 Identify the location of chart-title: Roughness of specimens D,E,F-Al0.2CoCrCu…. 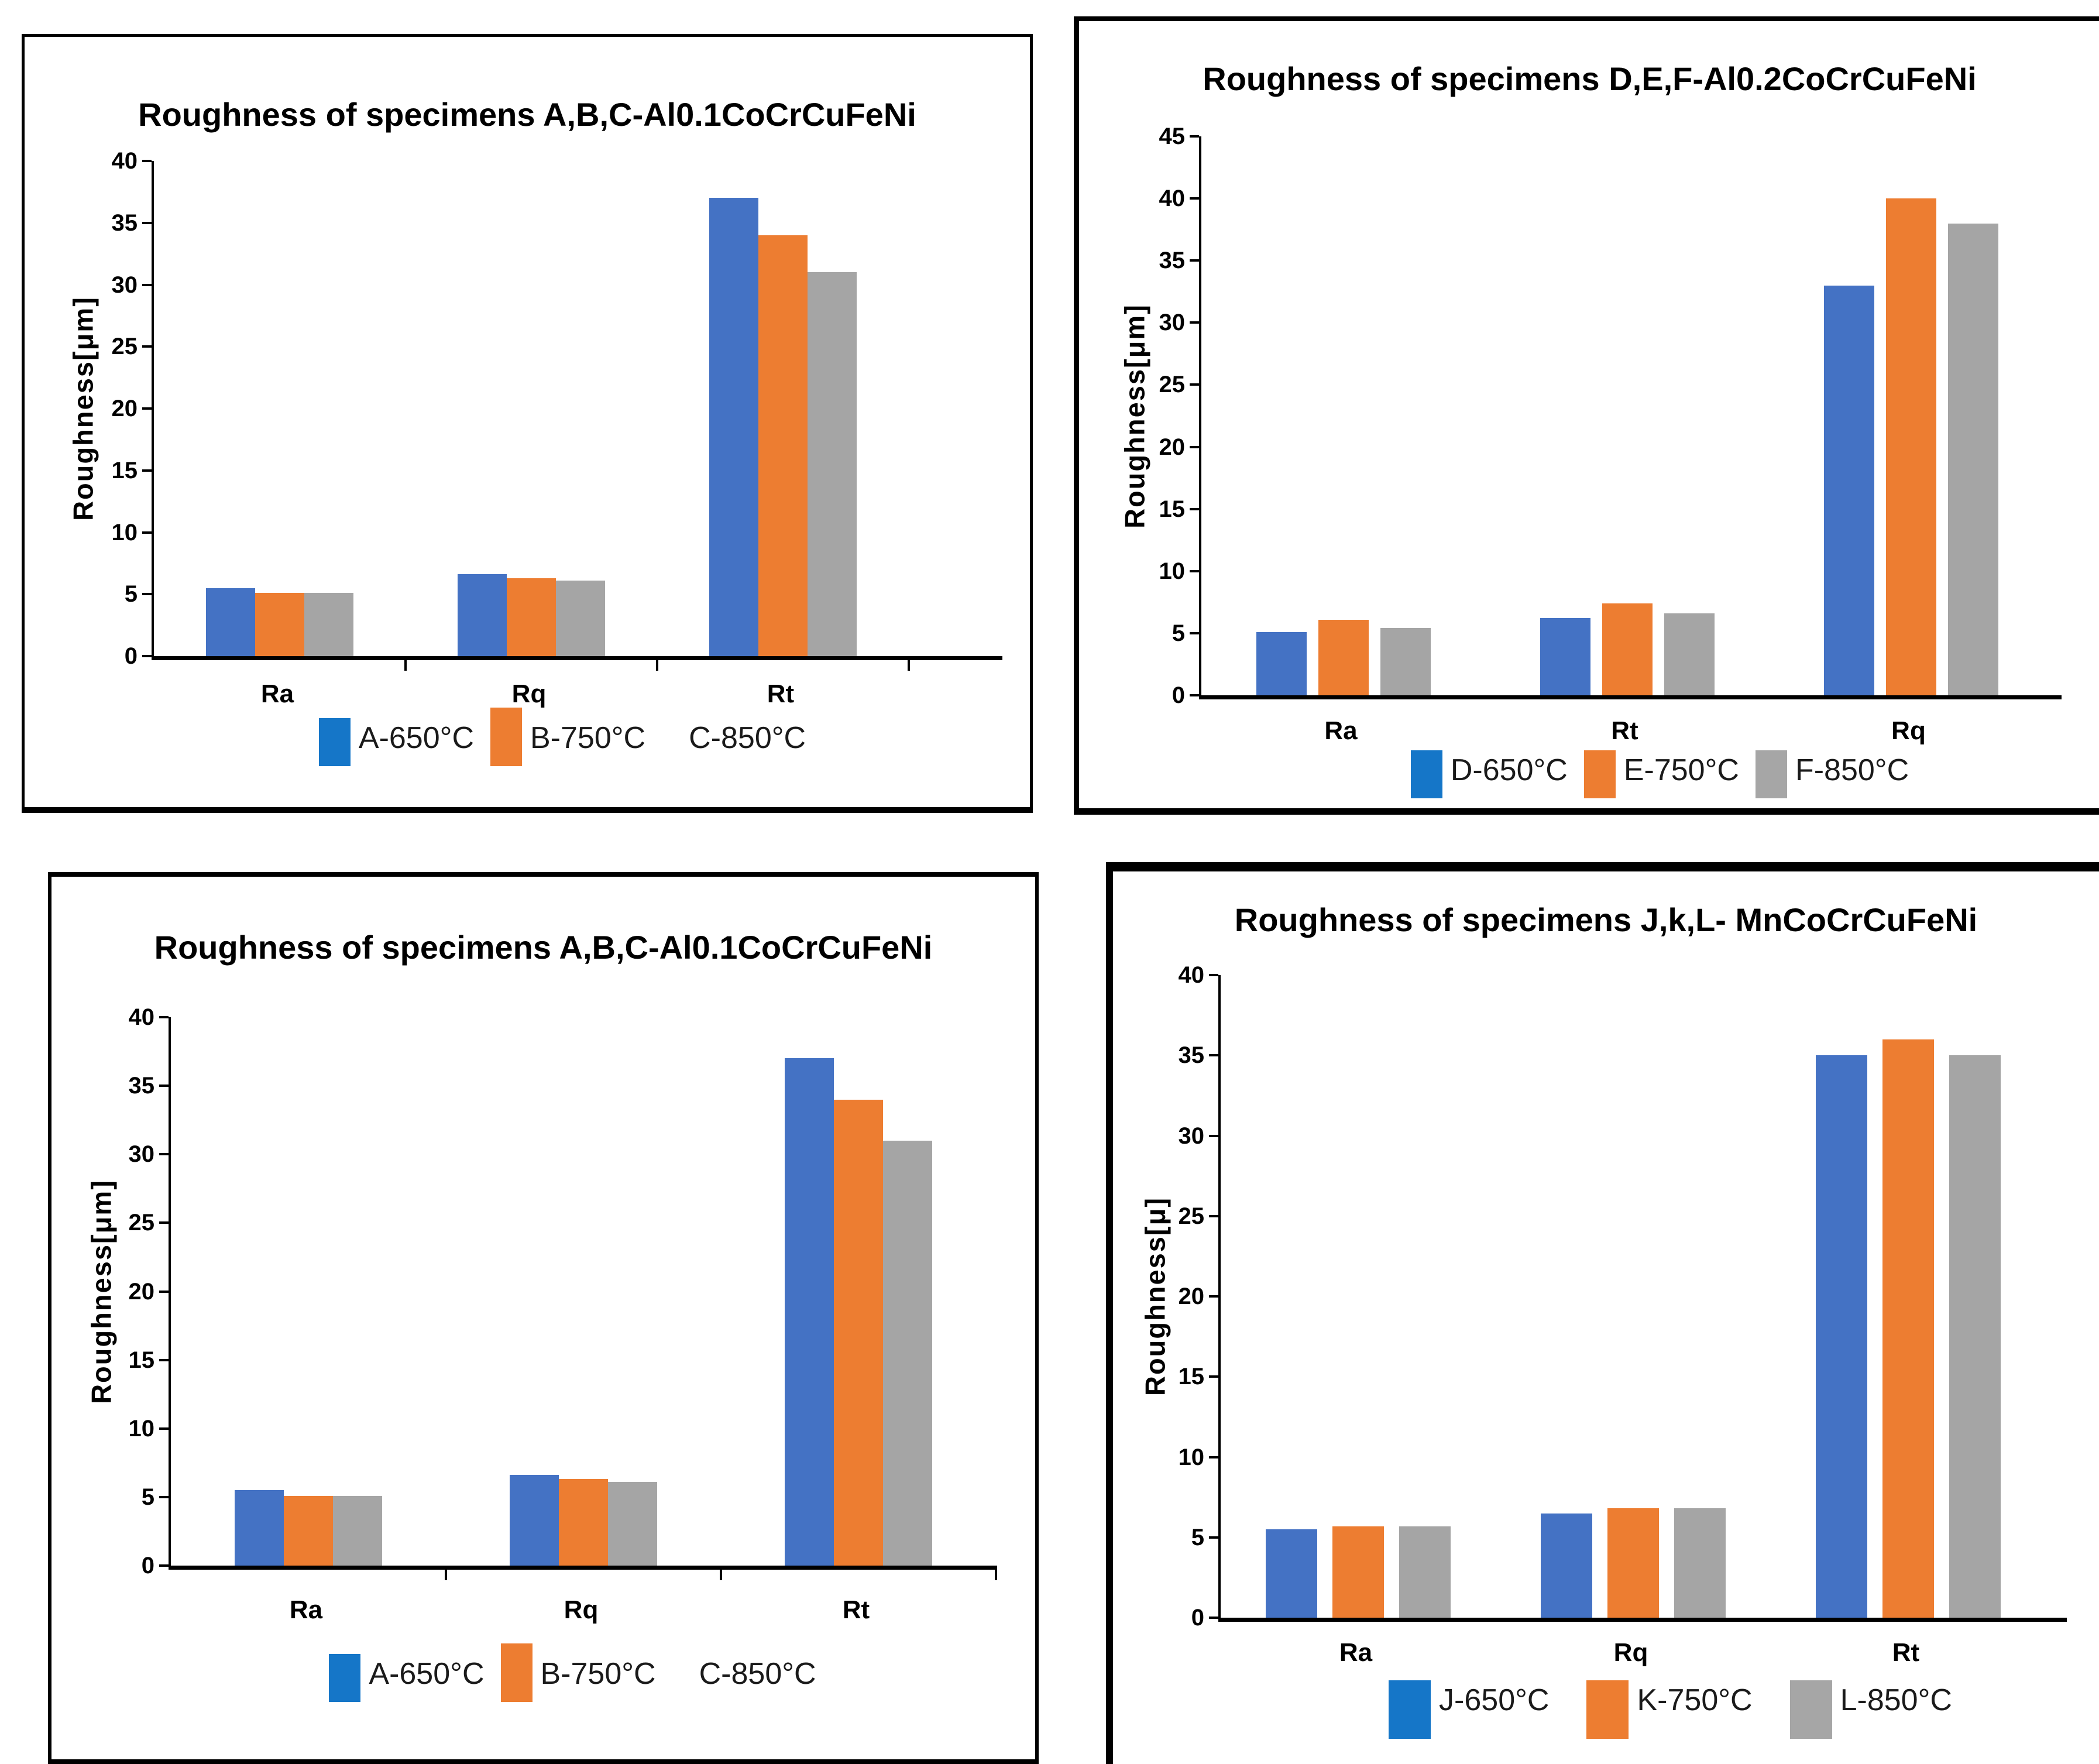
(1590, 78).